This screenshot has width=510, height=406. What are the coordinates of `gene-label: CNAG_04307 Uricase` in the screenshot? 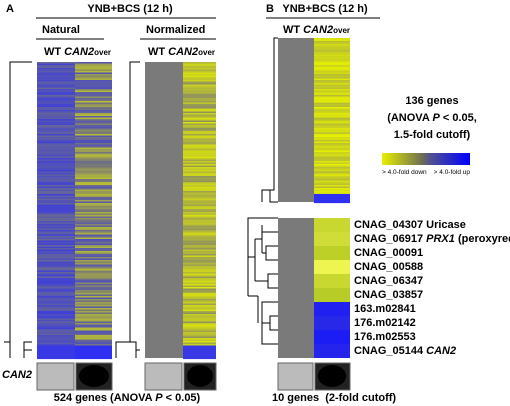 It's located at (410, 225).